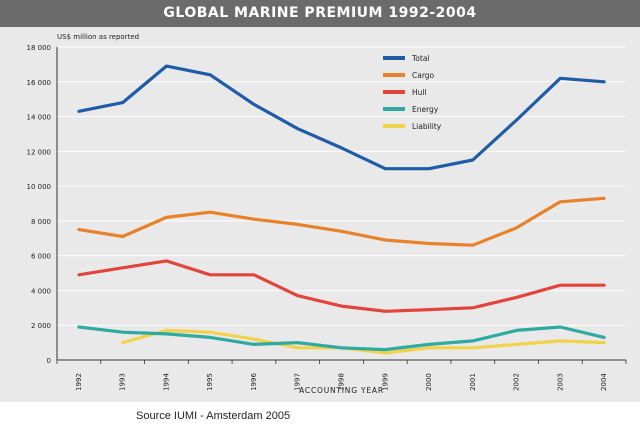 The image size is (640, 429). Describe the element at coordinates (79, 382) in the screenshot. I see `x-tick-label: 1992` at that location.